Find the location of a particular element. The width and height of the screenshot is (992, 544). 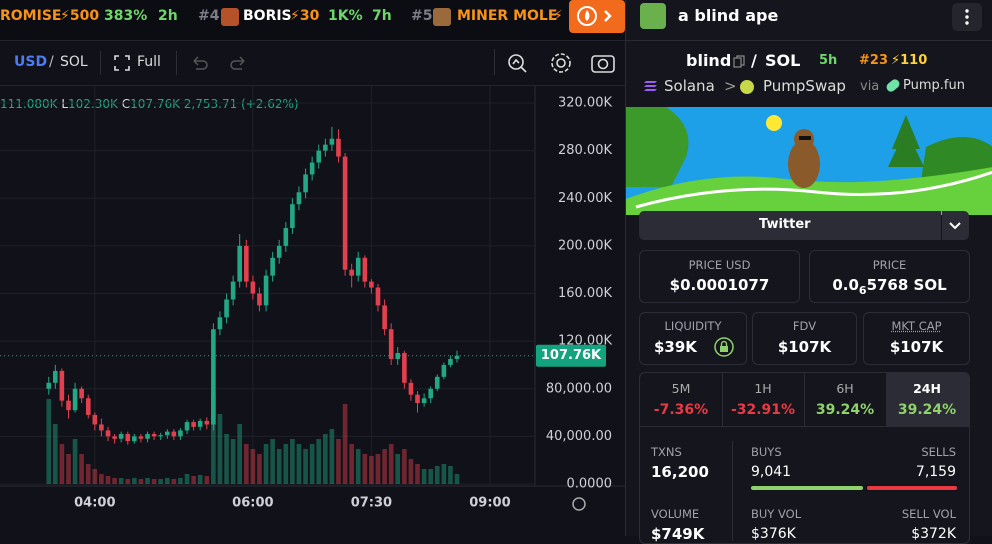

links-dropdown is located at coordinates (955, 225).